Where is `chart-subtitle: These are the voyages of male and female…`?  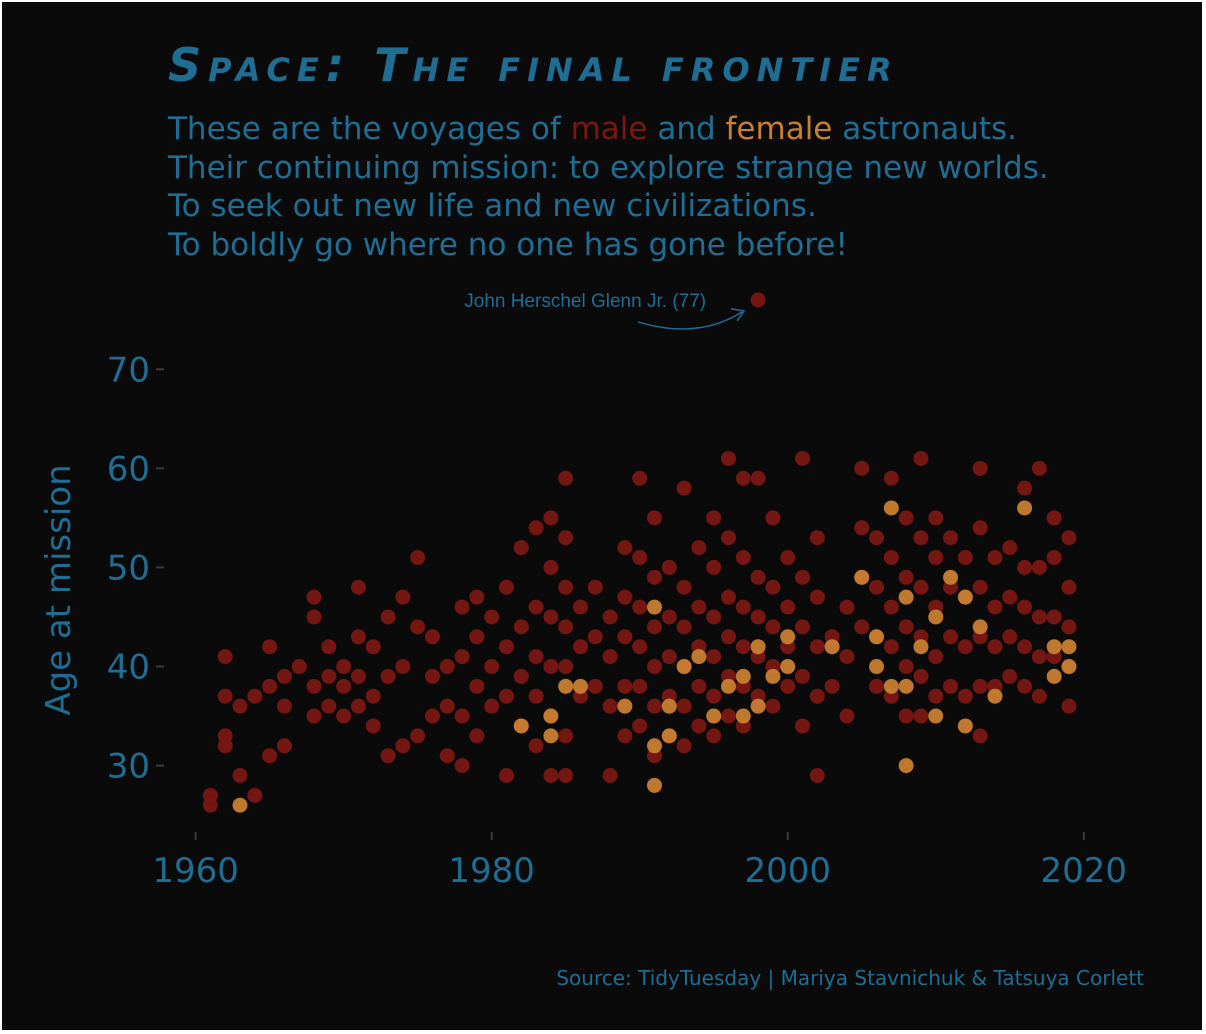
chart-subtitle: These are the voyages of male and female… is located at coordinates (608, 187).